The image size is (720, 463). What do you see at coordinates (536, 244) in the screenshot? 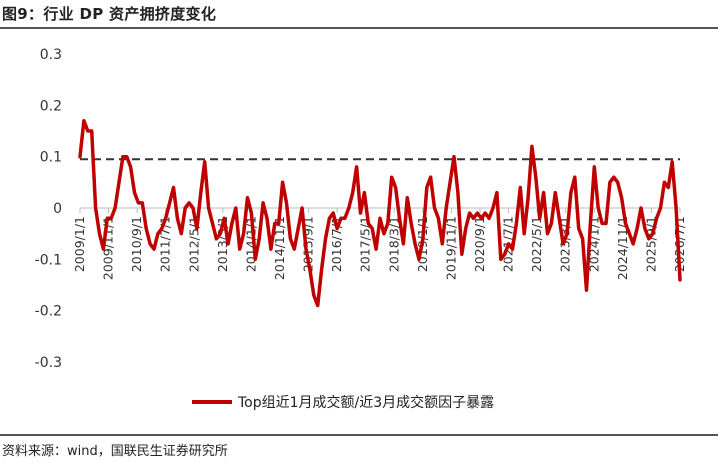
I see `x-tick-label: 2022/5/1` at bounding box center [536, 244].